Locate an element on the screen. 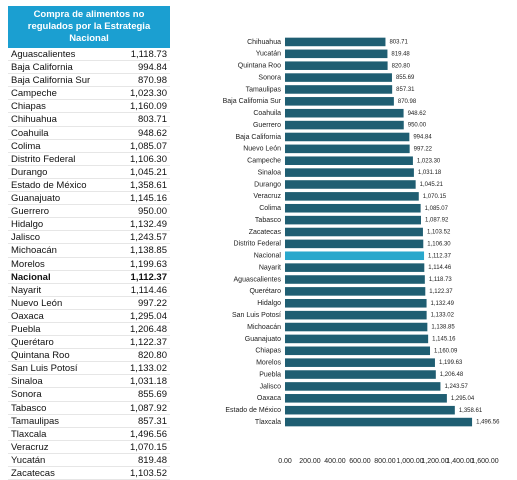  cell-name: Campeche is located at coordinates (34, 94).